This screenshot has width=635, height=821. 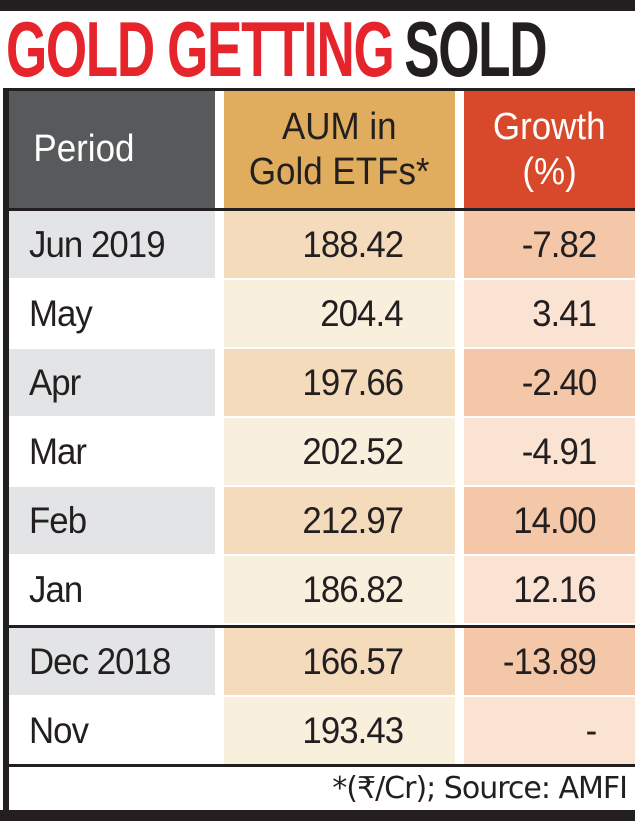 What do you see at coordinates (353, 520) in the screenshot?
I see `aum-value: 212.97` at bounding box center [353, 520].